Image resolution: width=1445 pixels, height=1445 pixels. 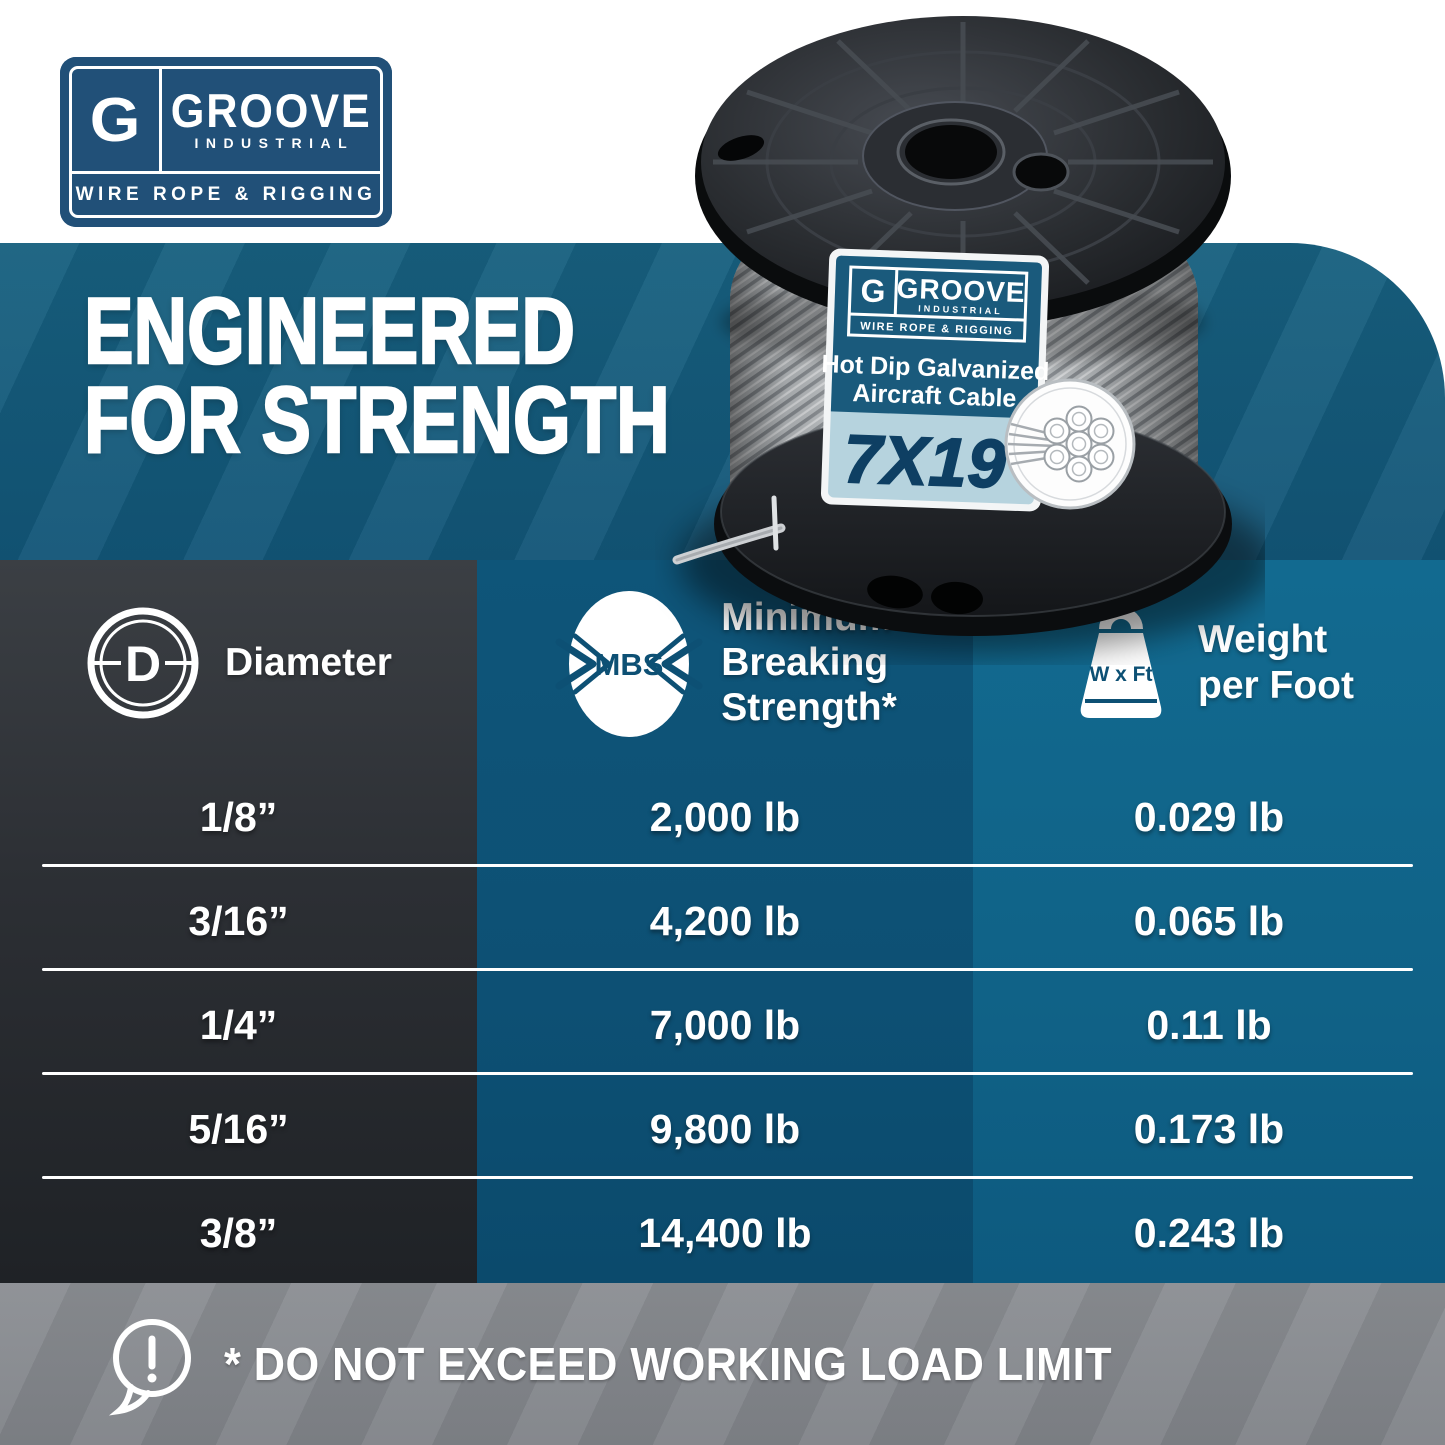 I want to click on diameter-value: 3/16”, so click(x=238, y=920).